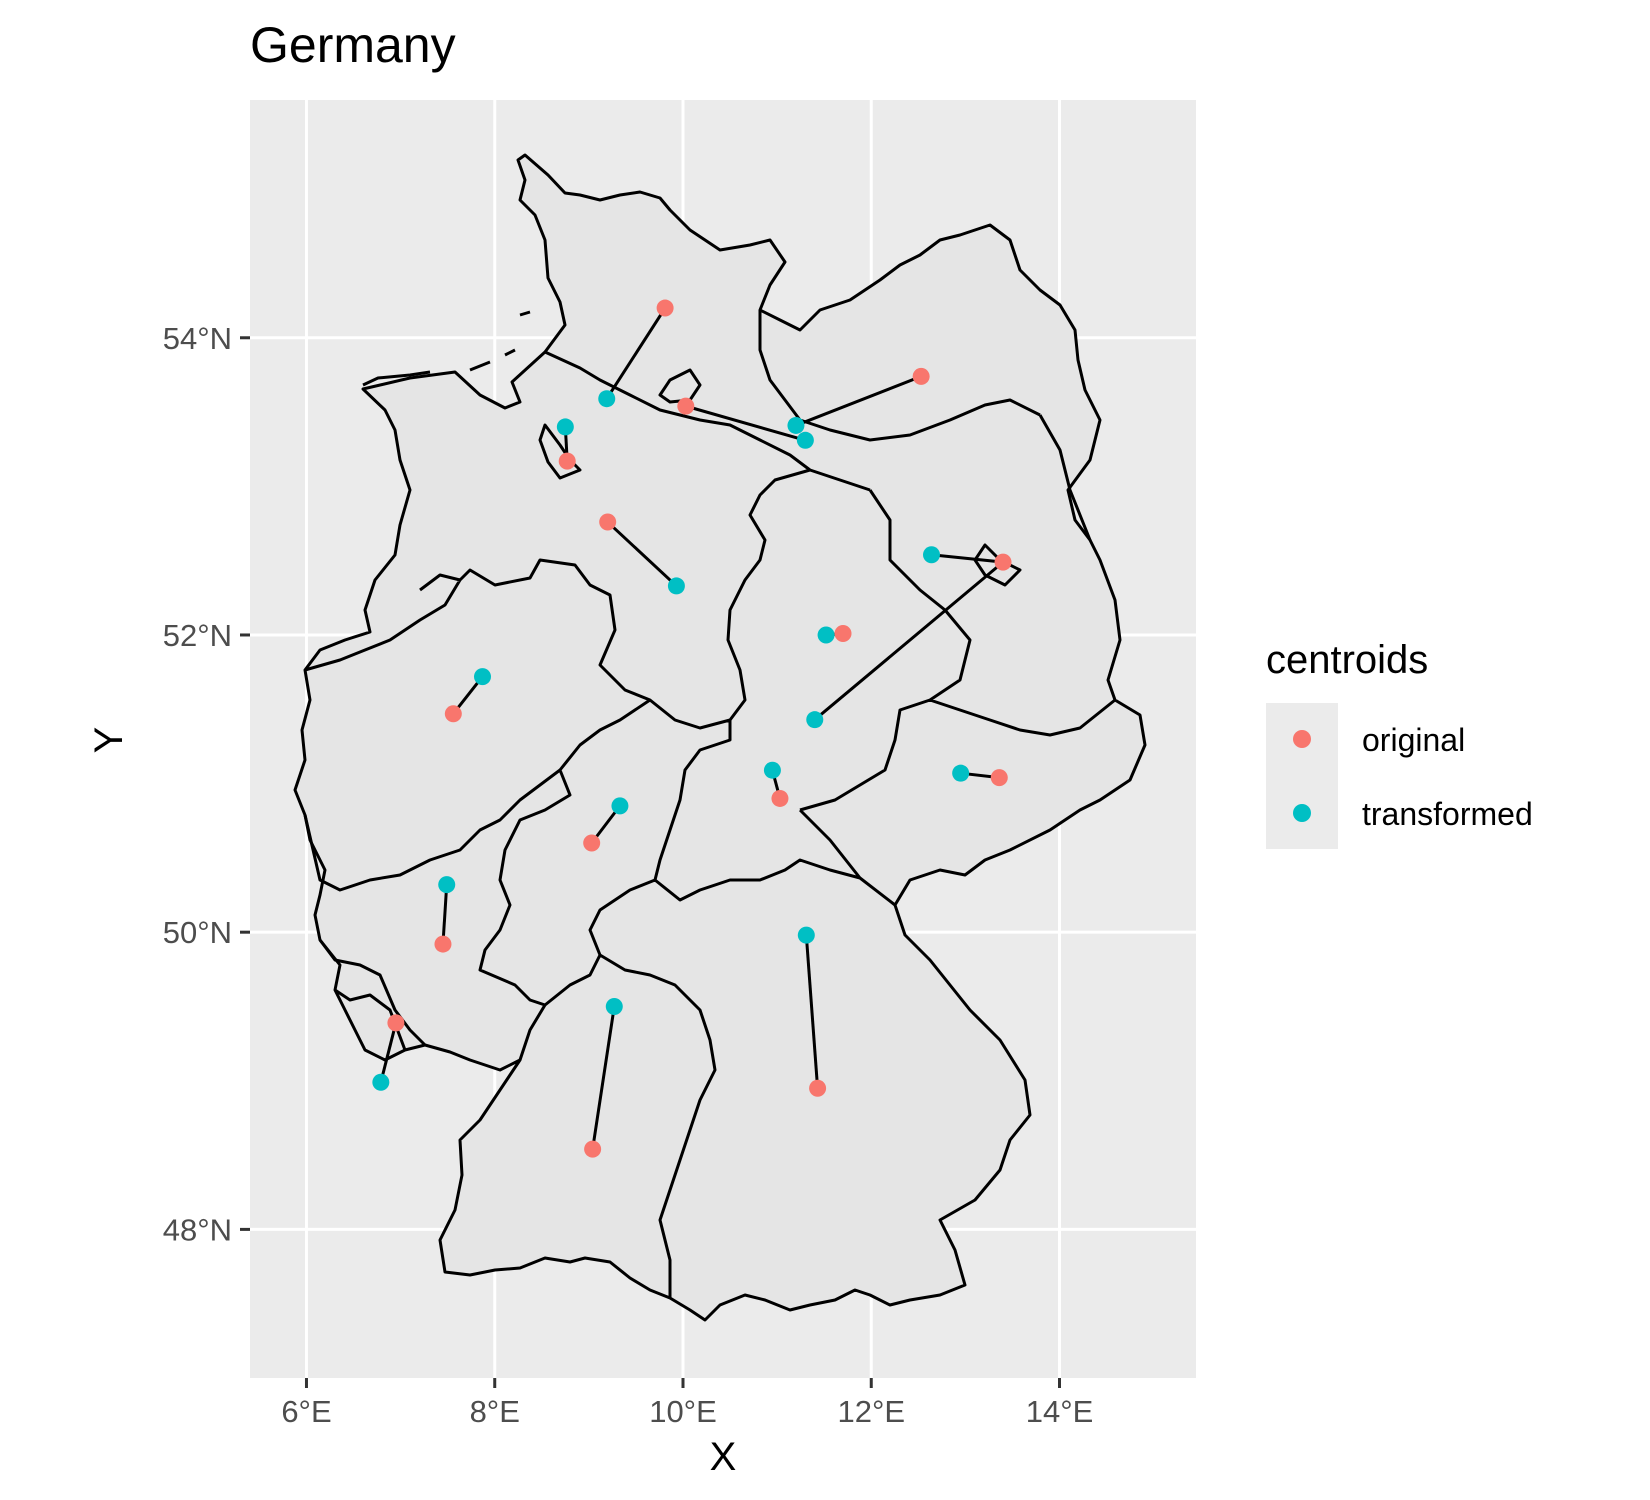  Describe the element at coordinates (1447, 814) in the screenshot. I see `legend-label-transformed: transformed` at that location.